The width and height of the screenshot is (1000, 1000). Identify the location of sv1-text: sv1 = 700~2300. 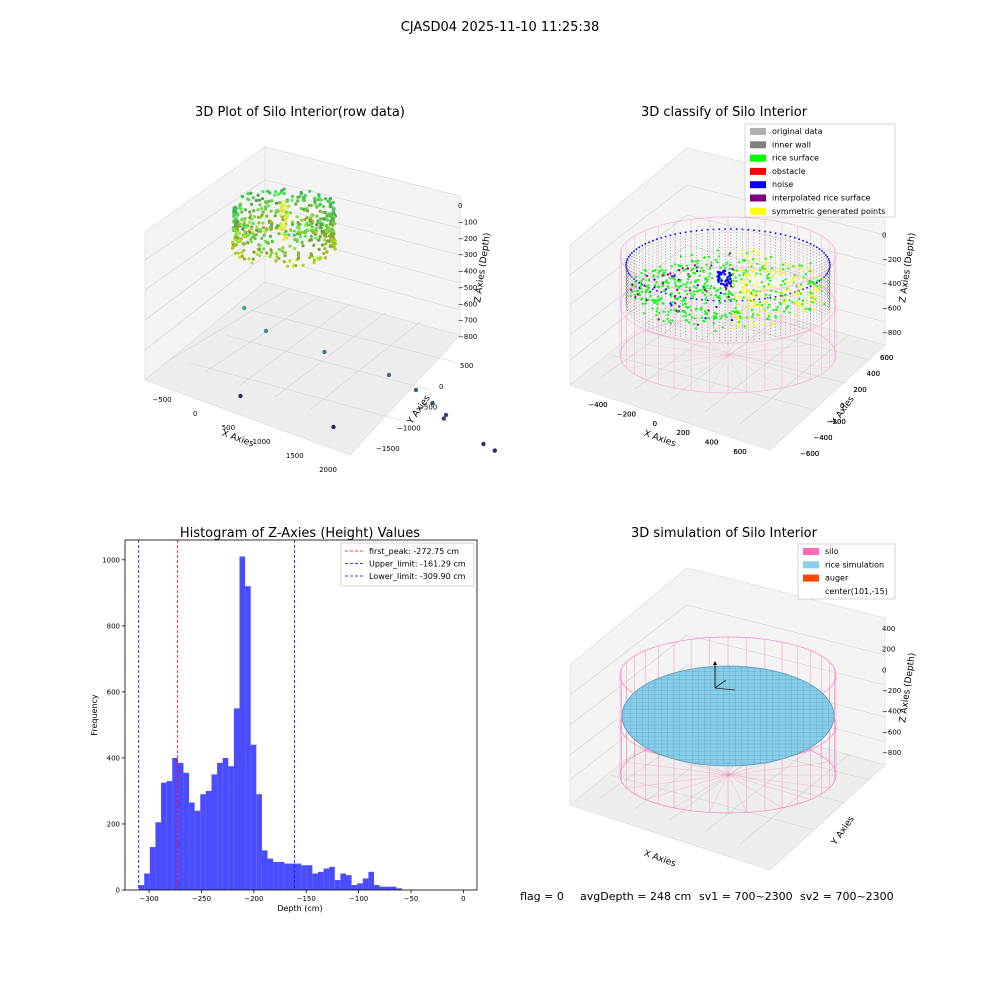
(746, 896).